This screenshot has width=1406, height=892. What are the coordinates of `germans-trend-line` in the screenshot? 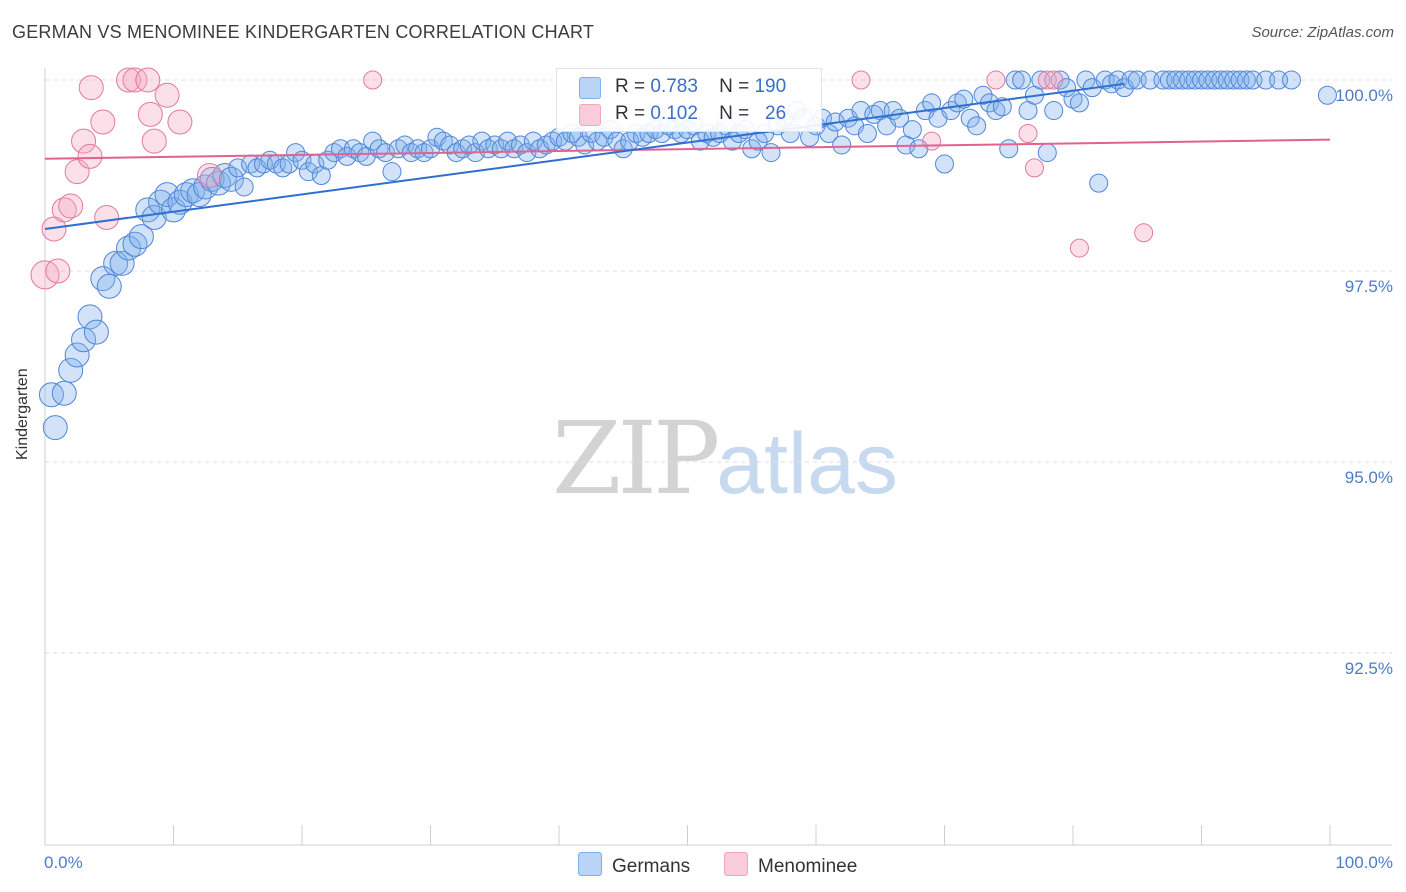 It's located at (584, 156).